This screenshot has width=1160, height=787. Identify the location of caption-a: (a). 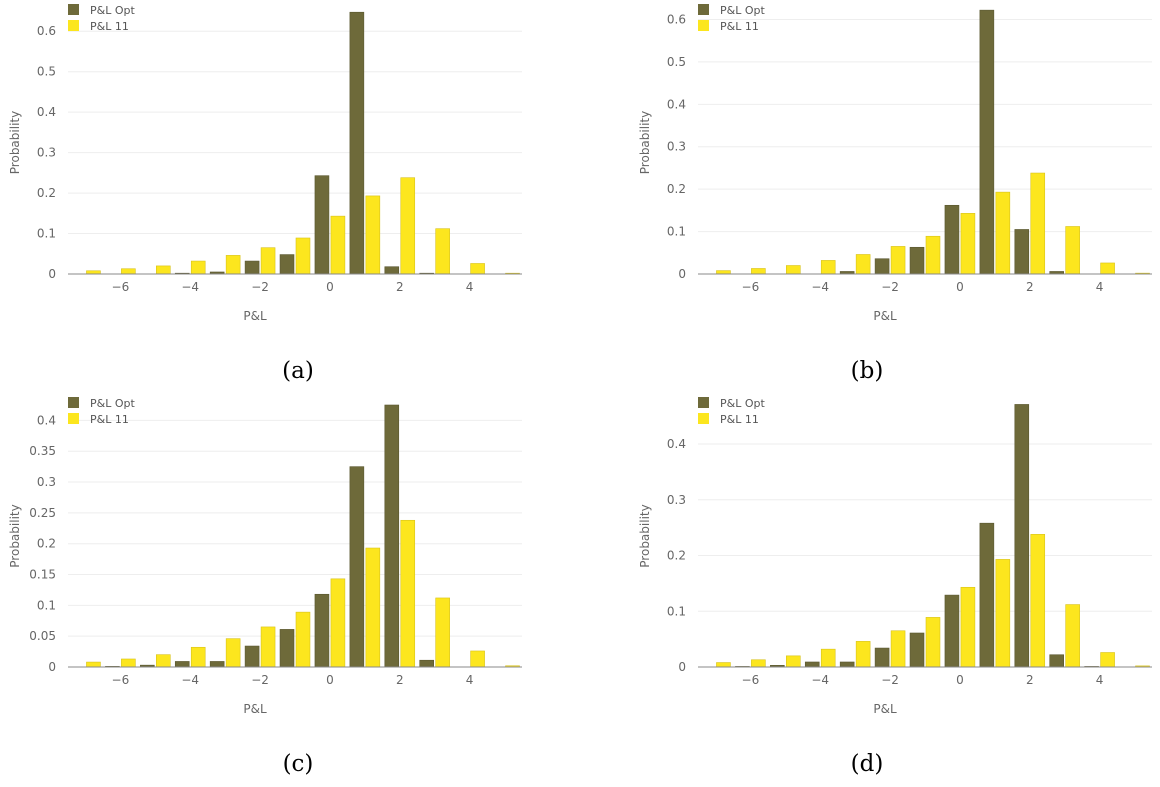
(298, 371).